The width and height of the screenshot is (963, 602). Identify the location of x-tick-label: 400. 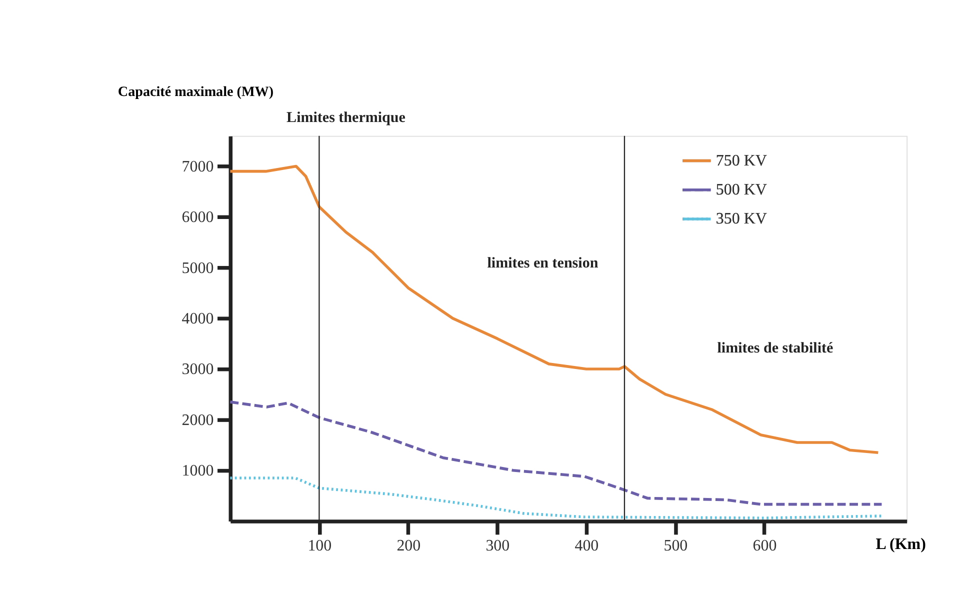
(586, 546).